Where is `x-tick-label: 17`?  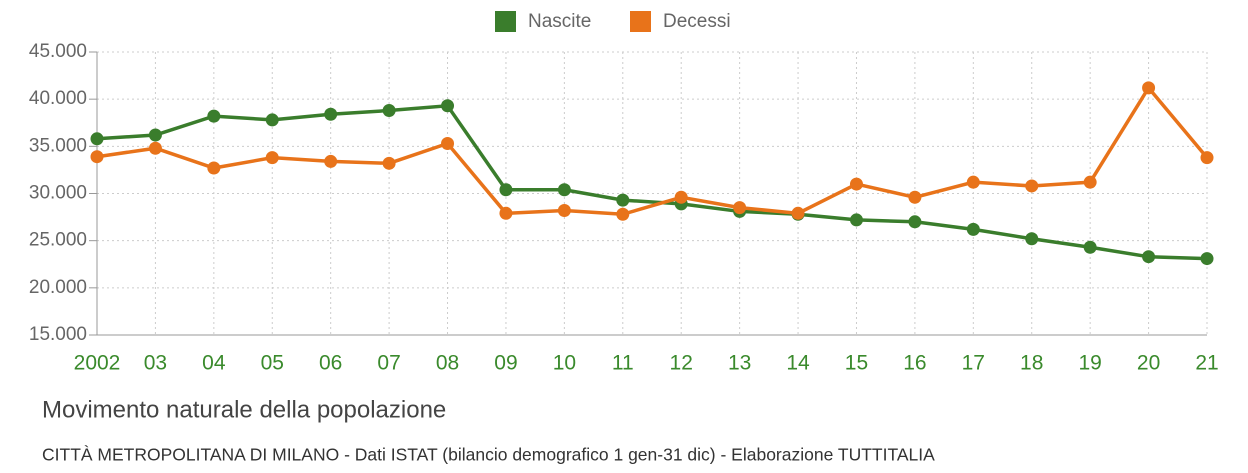 x-tick-label: 17 is located at coordinates (973, 363).